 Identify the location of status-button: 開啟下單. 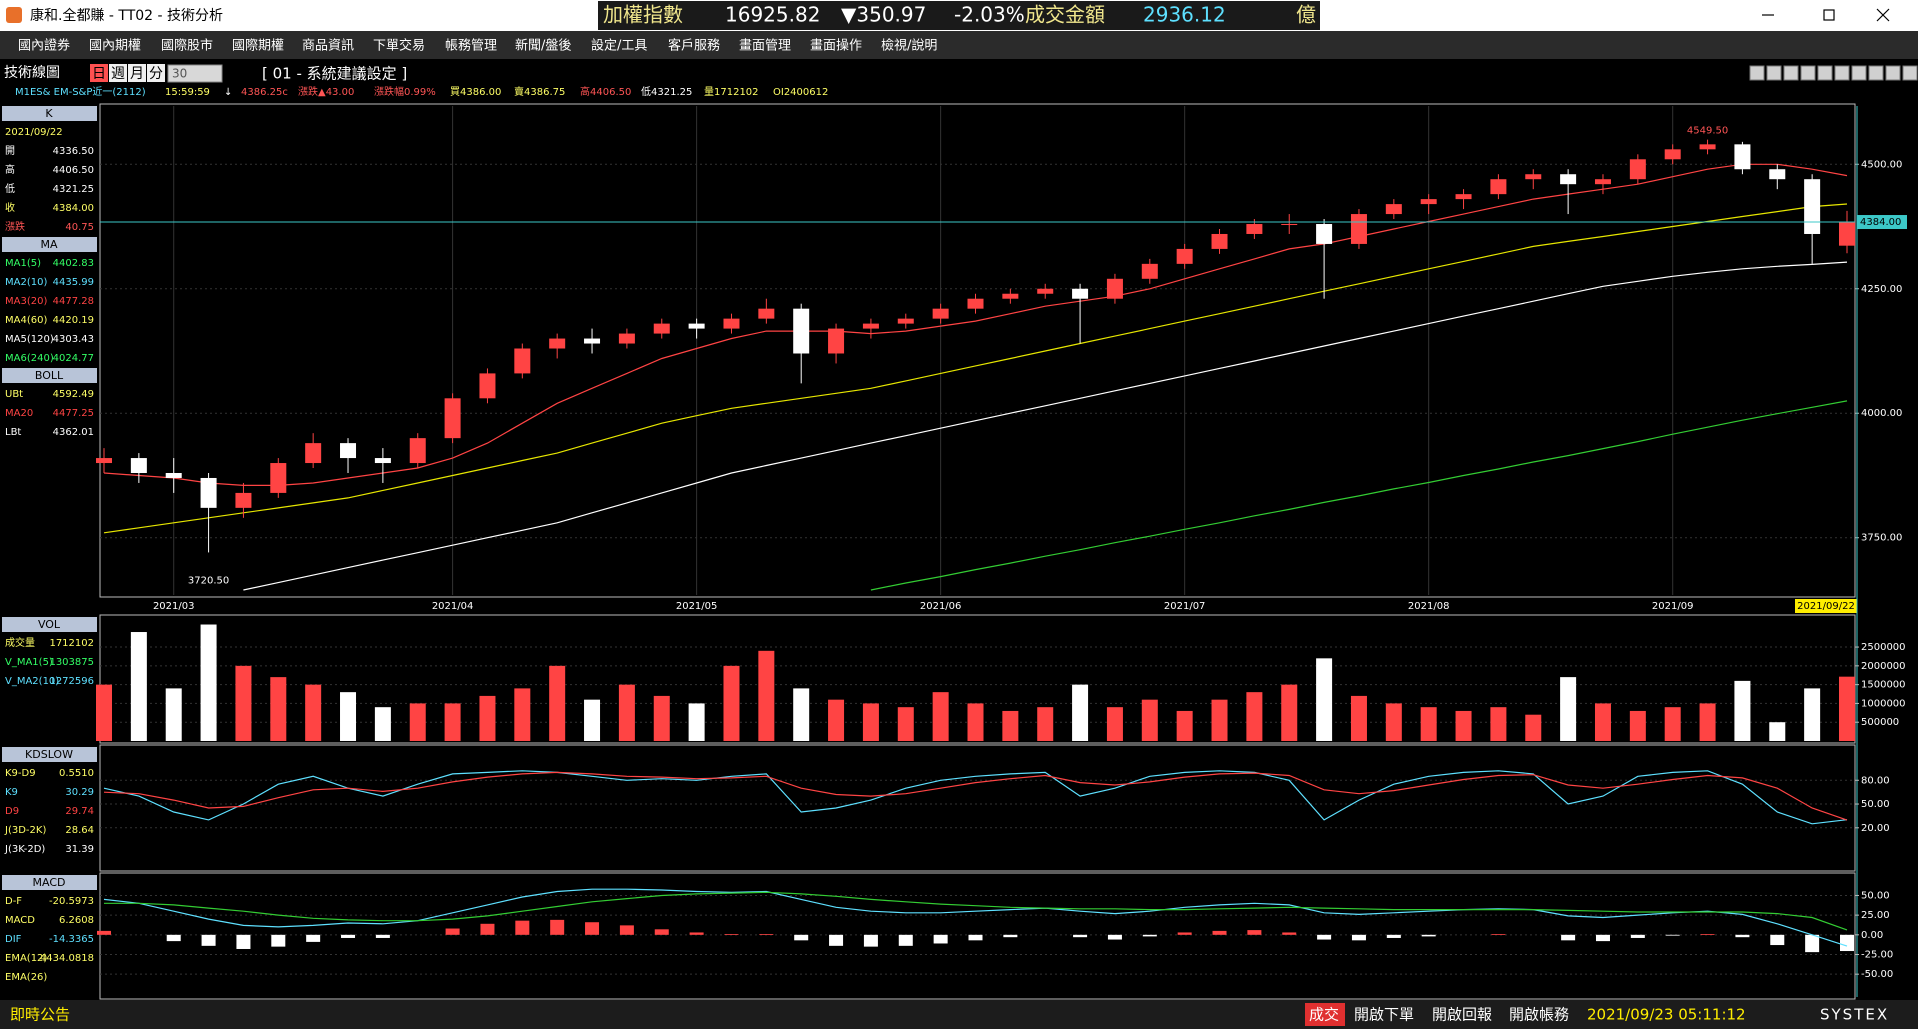
(1384, 1015).